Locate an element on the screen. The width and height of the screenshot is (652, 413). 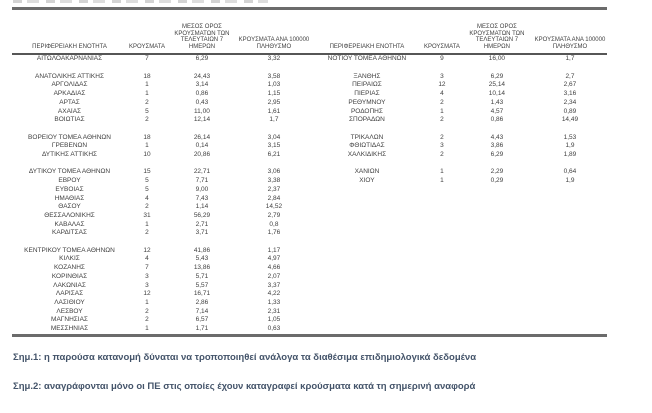
table-row: ΑΡΚΑΔΙΑΣ 1 0,86 1,15 ΠΙΕΡΙΑΣ 4 10,14 3,16 is located at coordinates (309, 94).